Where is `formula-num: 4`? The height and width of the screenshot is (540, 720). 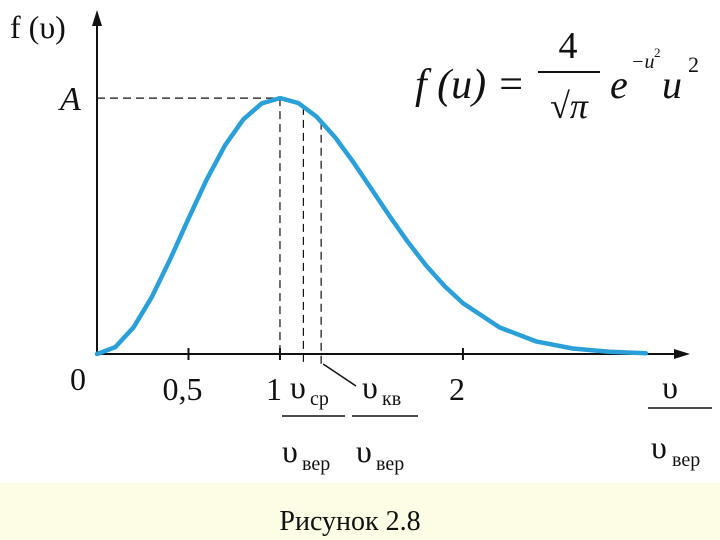 formula-num: 4 is located at coordinates (568, 46).